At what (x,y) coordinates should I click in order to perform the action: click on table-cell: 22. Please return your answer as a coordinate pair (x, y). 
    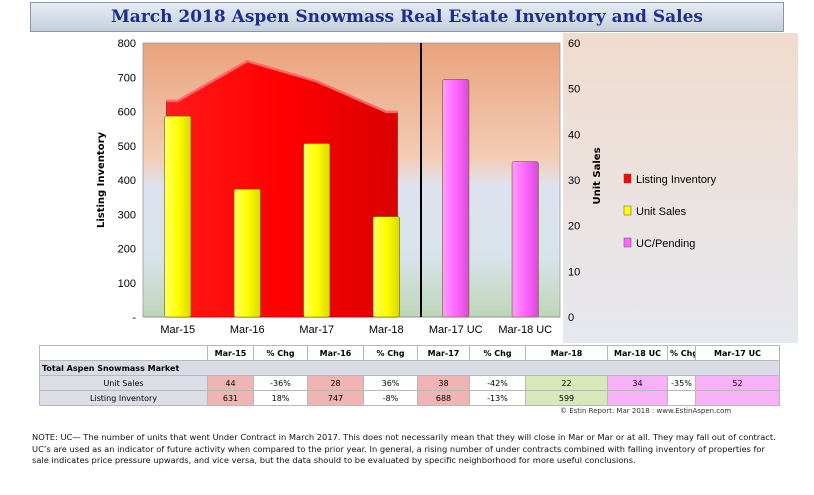
    Looking at the image, I should click on (566, 383).